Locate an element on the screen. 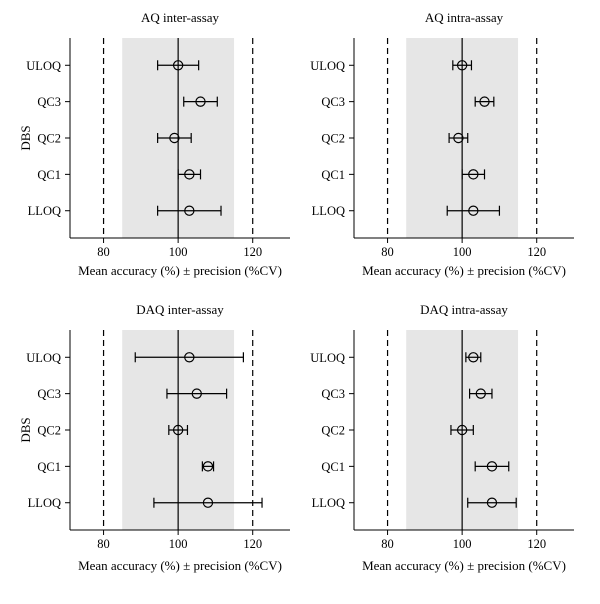 The width and height of the screenshot is (600, 604). panel-title: DAQ inter-assay is located at coordinates (180, 309).